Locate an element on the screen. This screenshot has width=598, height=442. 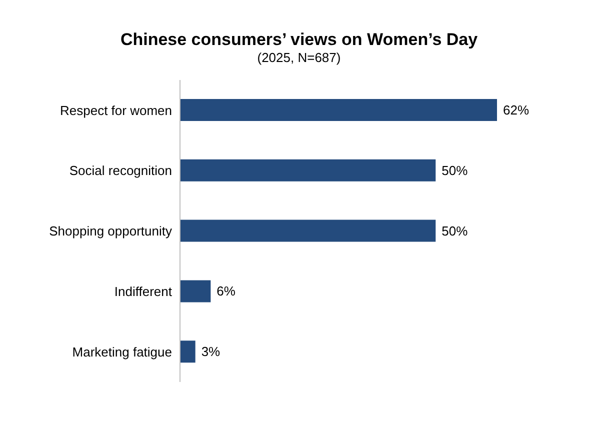
y-tick-label: Social recognition is located at coordinates (120, 170).